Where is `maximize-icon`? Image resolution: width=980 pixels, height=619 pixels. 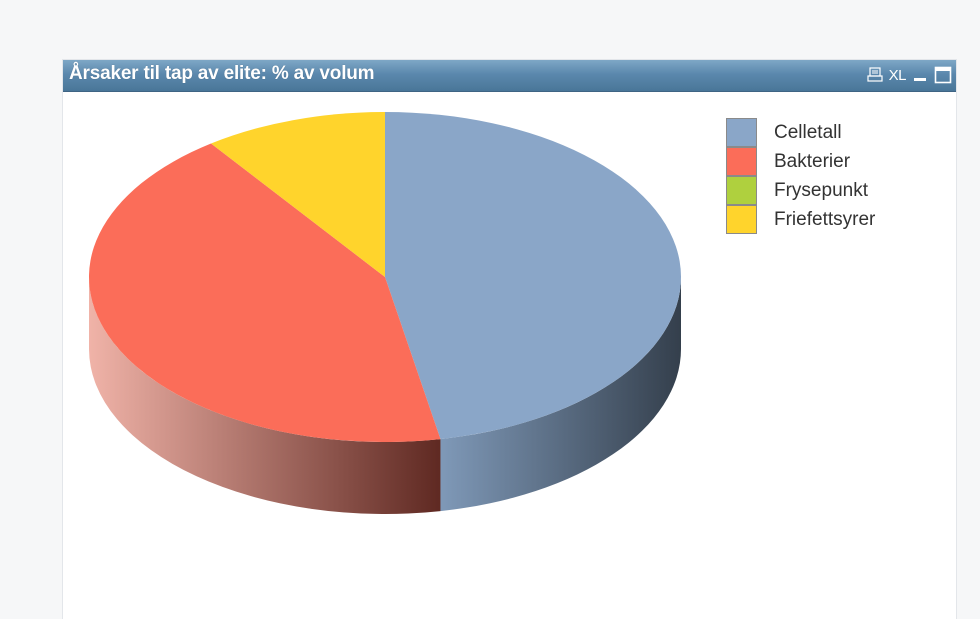
maximize-icon is located at coordinates (943, 75).